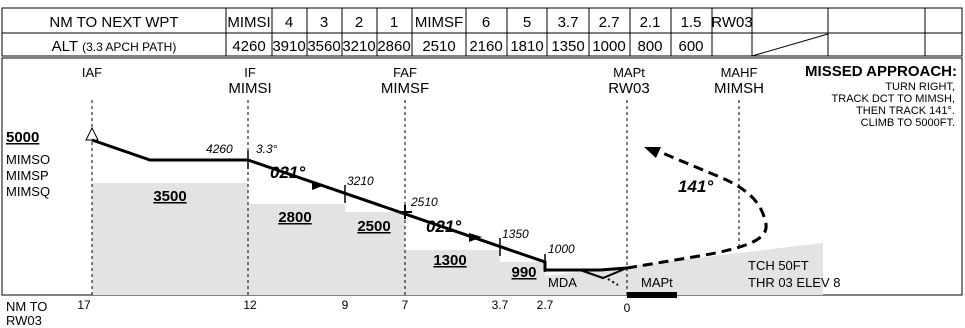 This screenshot has height=328, width=965. Describe the element at coordinates (920, 87) in the screenshot. I see `missed-approach-line: TURN RIGHT,` at that location.